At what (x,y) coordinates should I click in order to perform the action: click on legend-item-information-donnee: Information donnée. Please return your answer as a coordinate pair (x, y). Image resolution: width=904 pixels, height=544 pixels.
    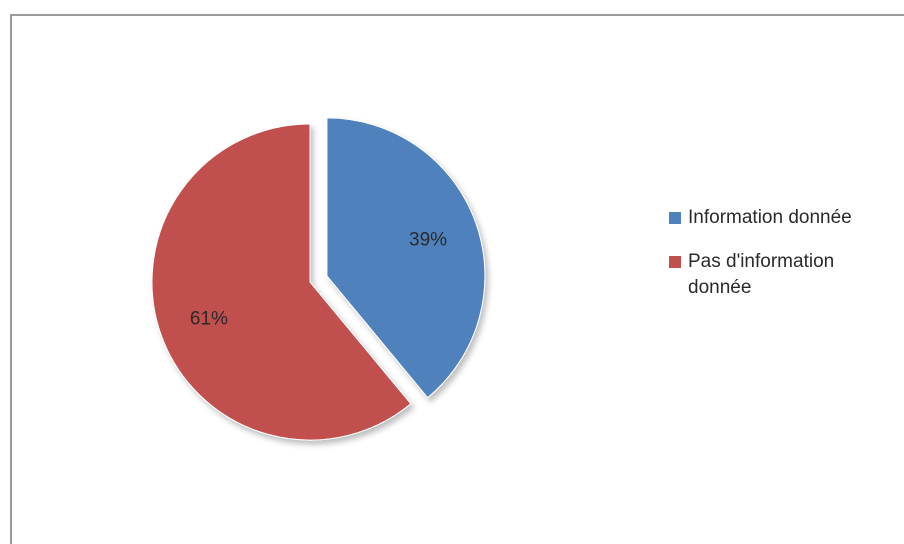
    Looking at the image, I should click on (784, 218).